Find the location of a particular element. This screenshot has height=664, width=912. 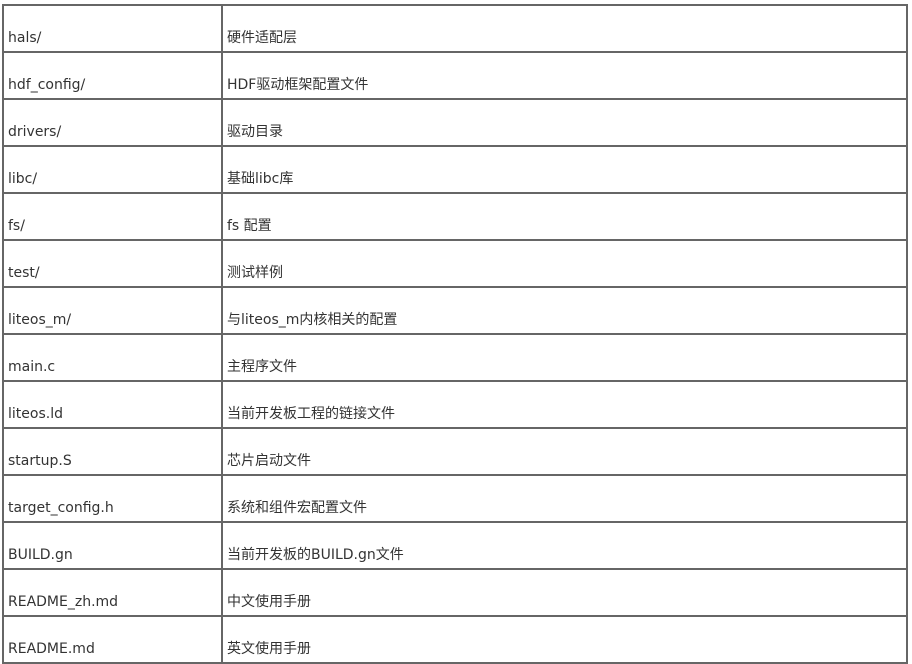

table-row: README_zh.md 中文使用手册 is located at coordinates (455, 592).